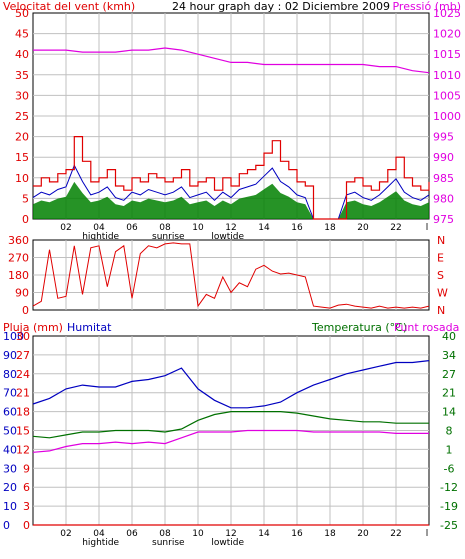  Describe the element at coordinates (427, 228) in the screenshot. I see `x-end-marker: l` at that location.